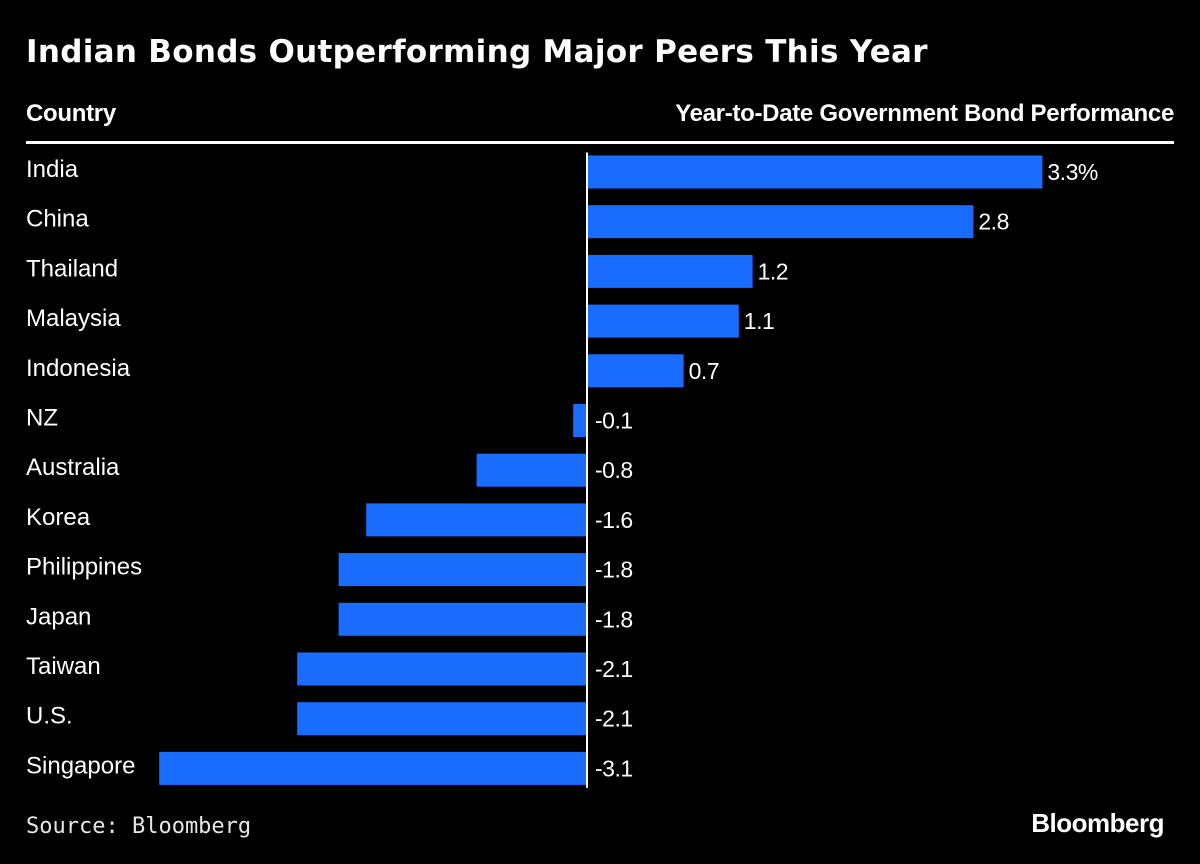 This screenshot has width=1200, height=864. What do you see at coordinates (704, 371) in the screenshot?
I see `value-label: 0.7` at bounding box center [704, 371].